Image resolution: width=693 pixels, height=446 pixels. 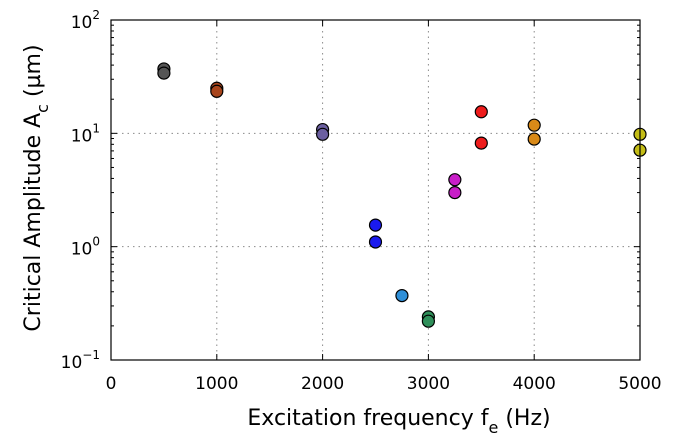 What do you see at coordinates (216, 384) in the screenshot?
I see `x-tick-label: 1000` at bounding box center [216, 384].